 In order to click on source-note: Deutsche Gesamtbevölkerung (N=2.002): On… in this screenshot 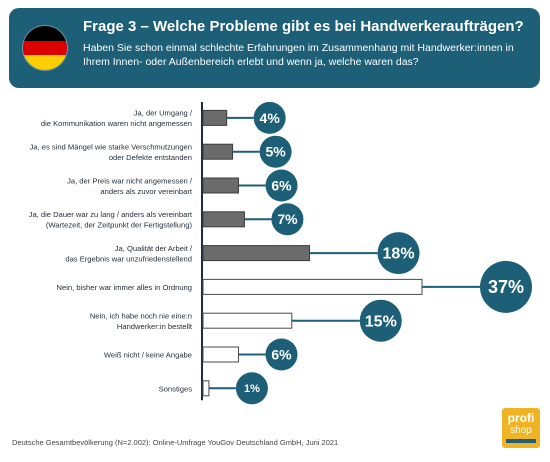, I will do `click(175, 442)`.